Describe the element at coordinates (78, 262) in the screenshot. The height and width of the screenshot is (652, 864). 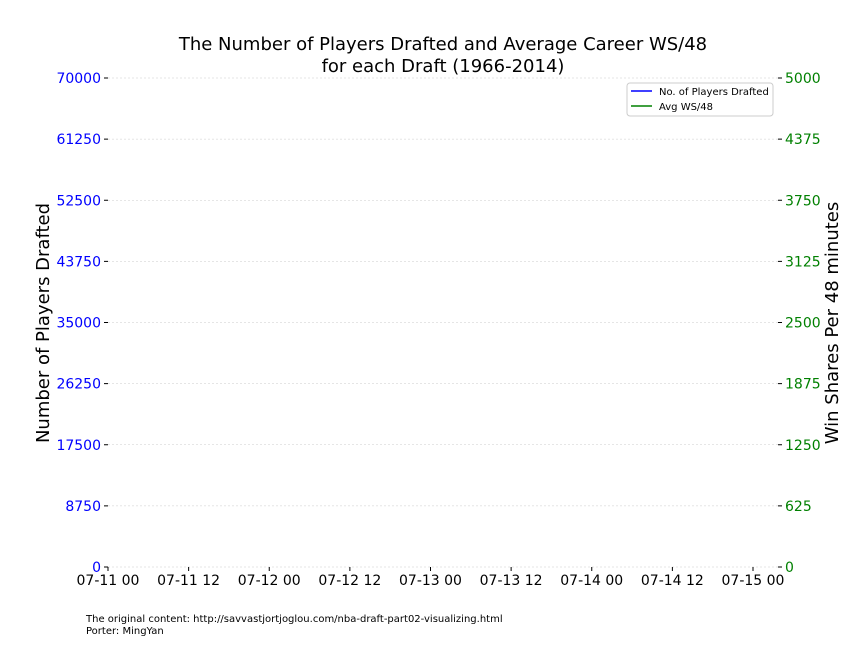
I see `left-tick-label: 43750` at that location.